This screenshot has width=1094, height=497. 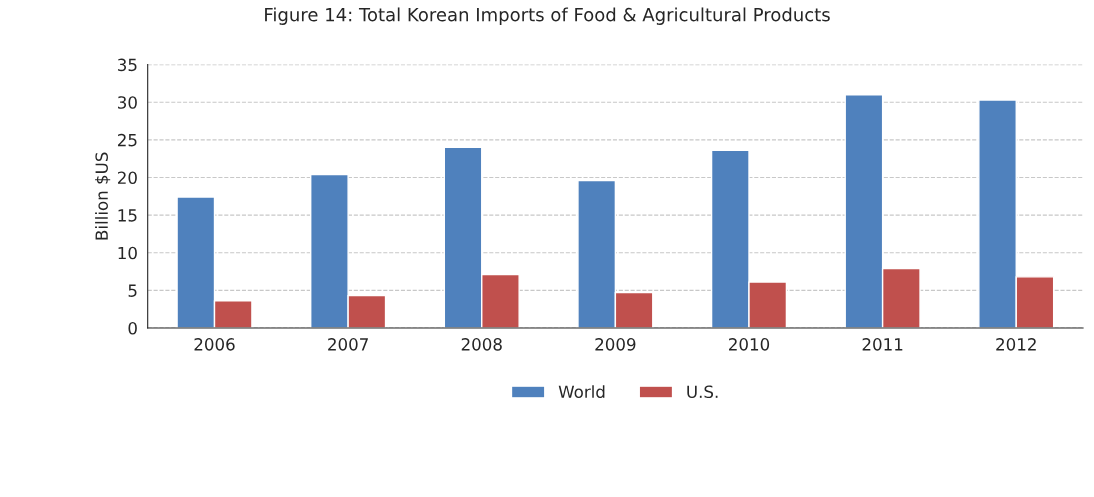 I want to click on x-tick-label: 2011, so click(x=882, y=344).